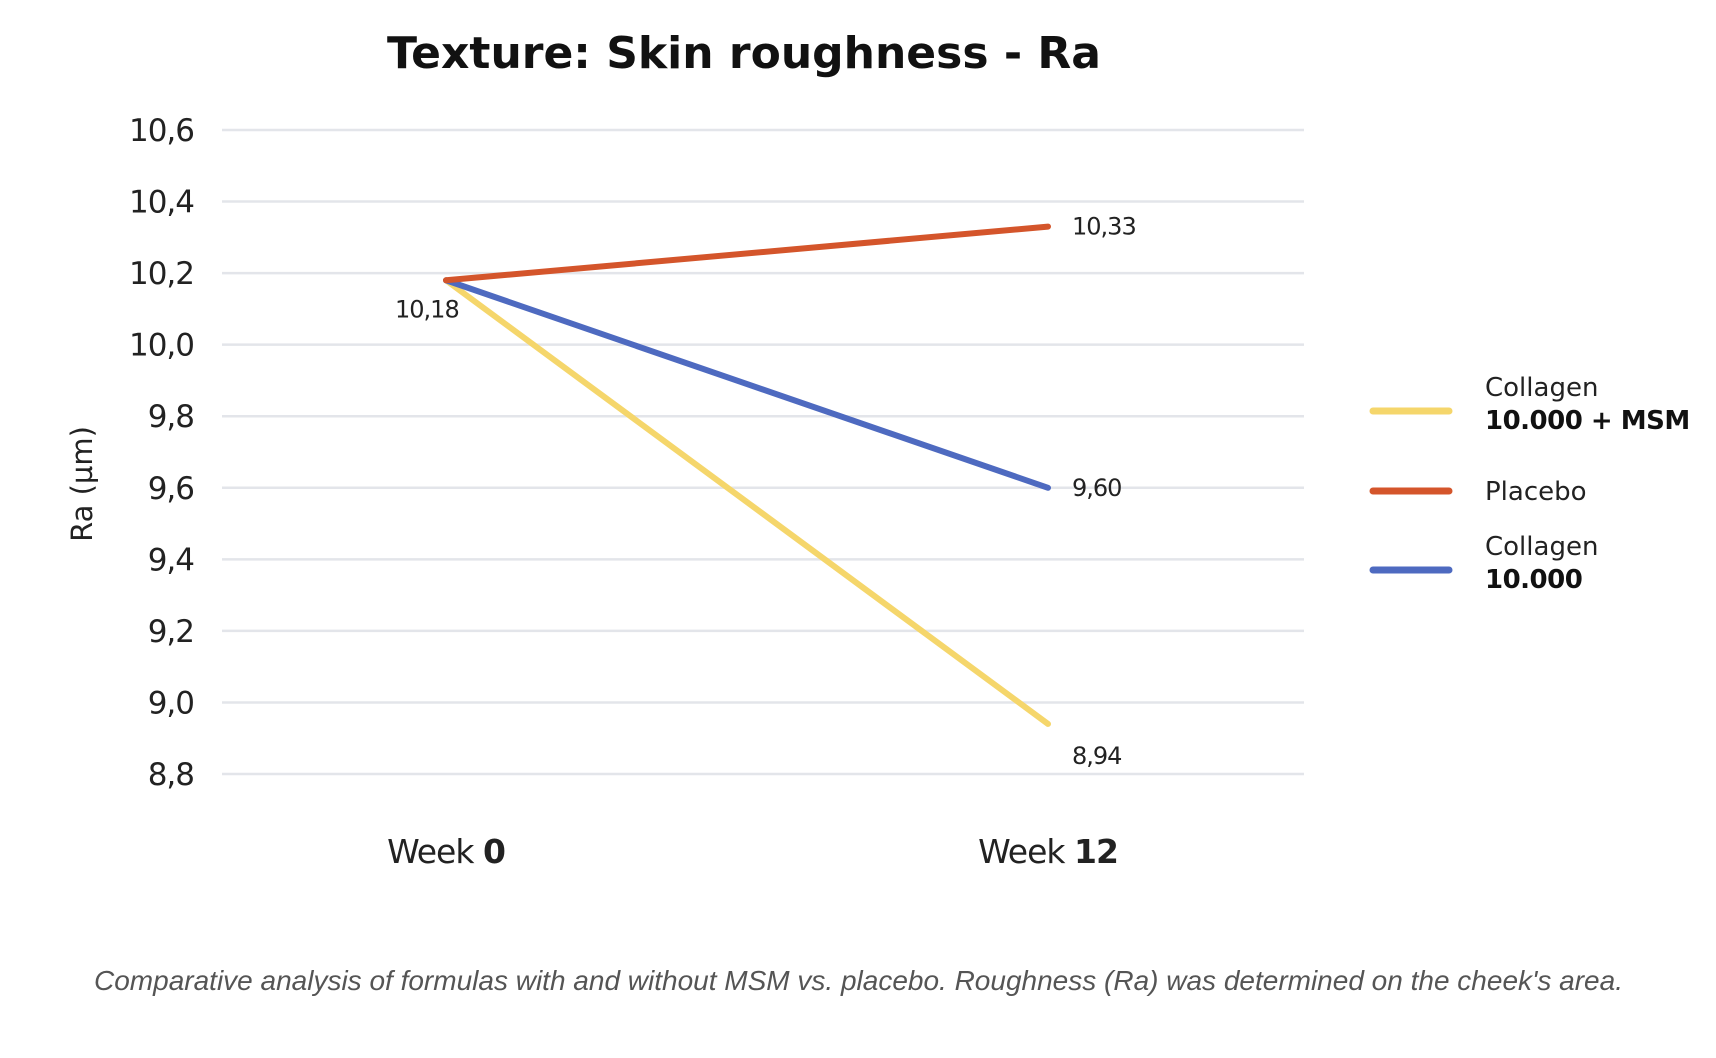 This screenshot has width=1716, height=1058. I want to click on data-label: 10,33, so click(1104, 227).